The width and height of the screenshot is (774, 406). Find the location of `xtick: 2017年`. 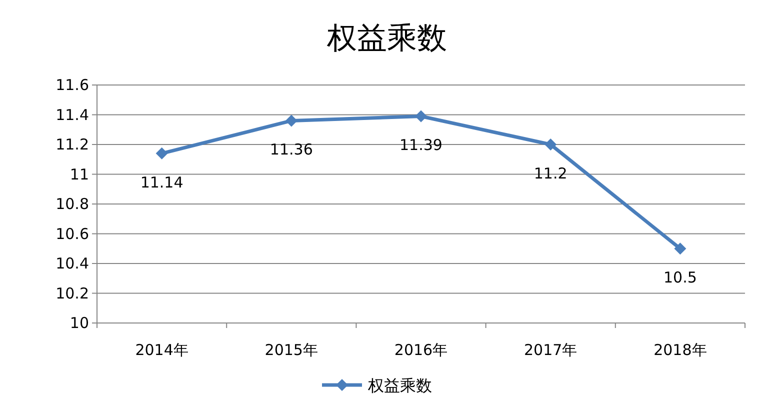

xtick: 2017年 is located at coordinates (551, 350).